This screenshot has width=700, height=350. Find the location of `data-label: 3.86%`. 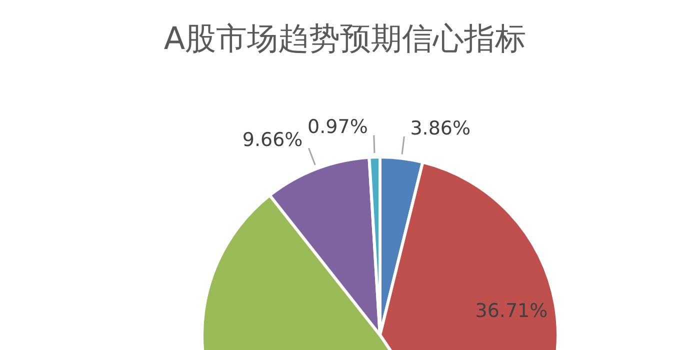

data-label: 3.86% is located at coordinates (440, 128).